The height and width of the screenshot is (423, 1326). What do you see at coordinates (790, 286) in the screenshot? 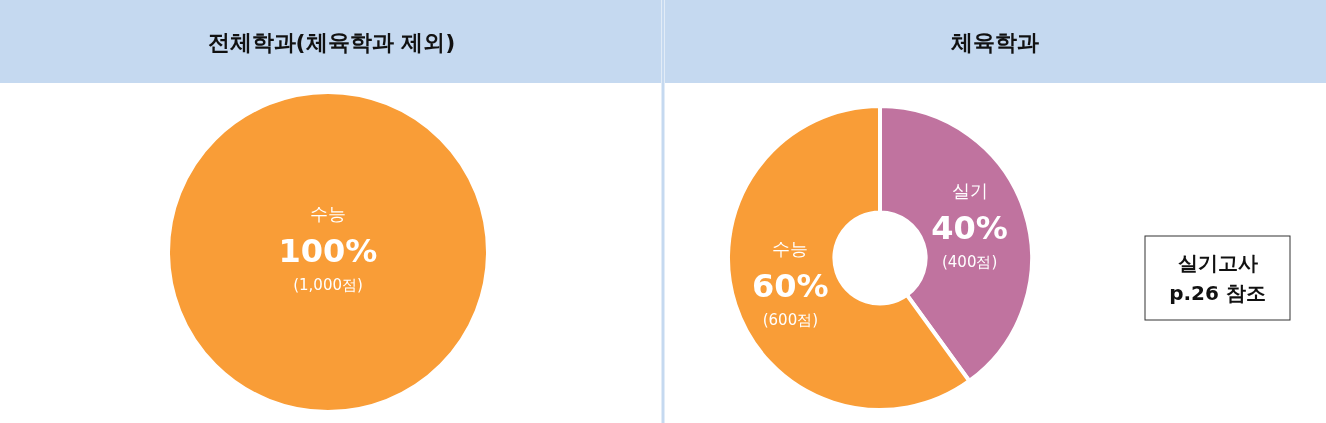
I see `data-label: 60%` at bounding box center [790, 286].